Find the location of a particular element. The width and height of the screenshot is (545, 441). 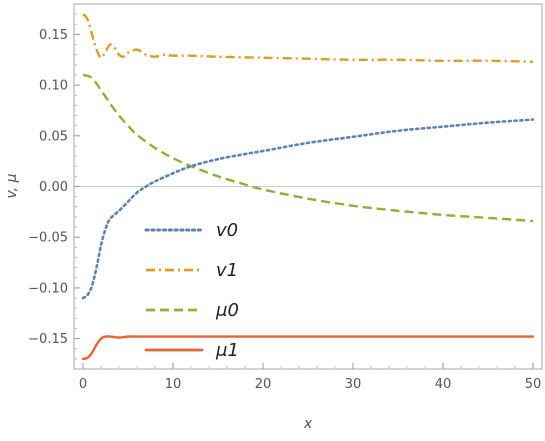

legend-label: v1 is located at coordinates (227, 270).